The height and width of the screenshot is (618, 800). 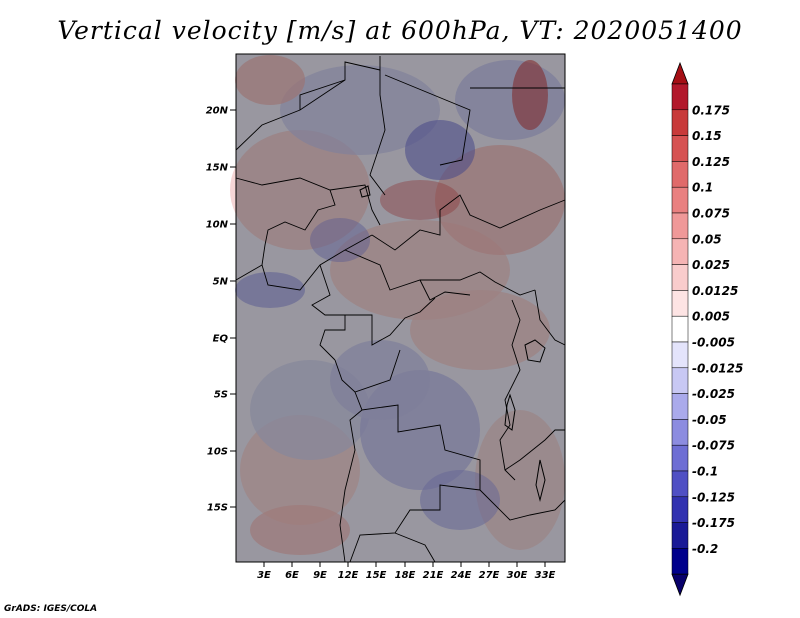 I want to click on lat-tick-label: 20N, so click(x=217, y=111).